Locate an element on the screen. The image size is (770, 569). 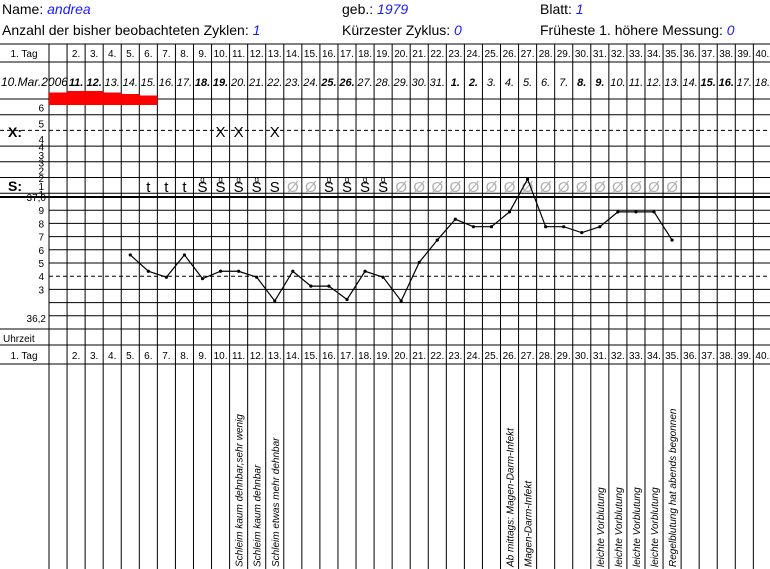
date-label: 14. is located at coordinates (689, 83).